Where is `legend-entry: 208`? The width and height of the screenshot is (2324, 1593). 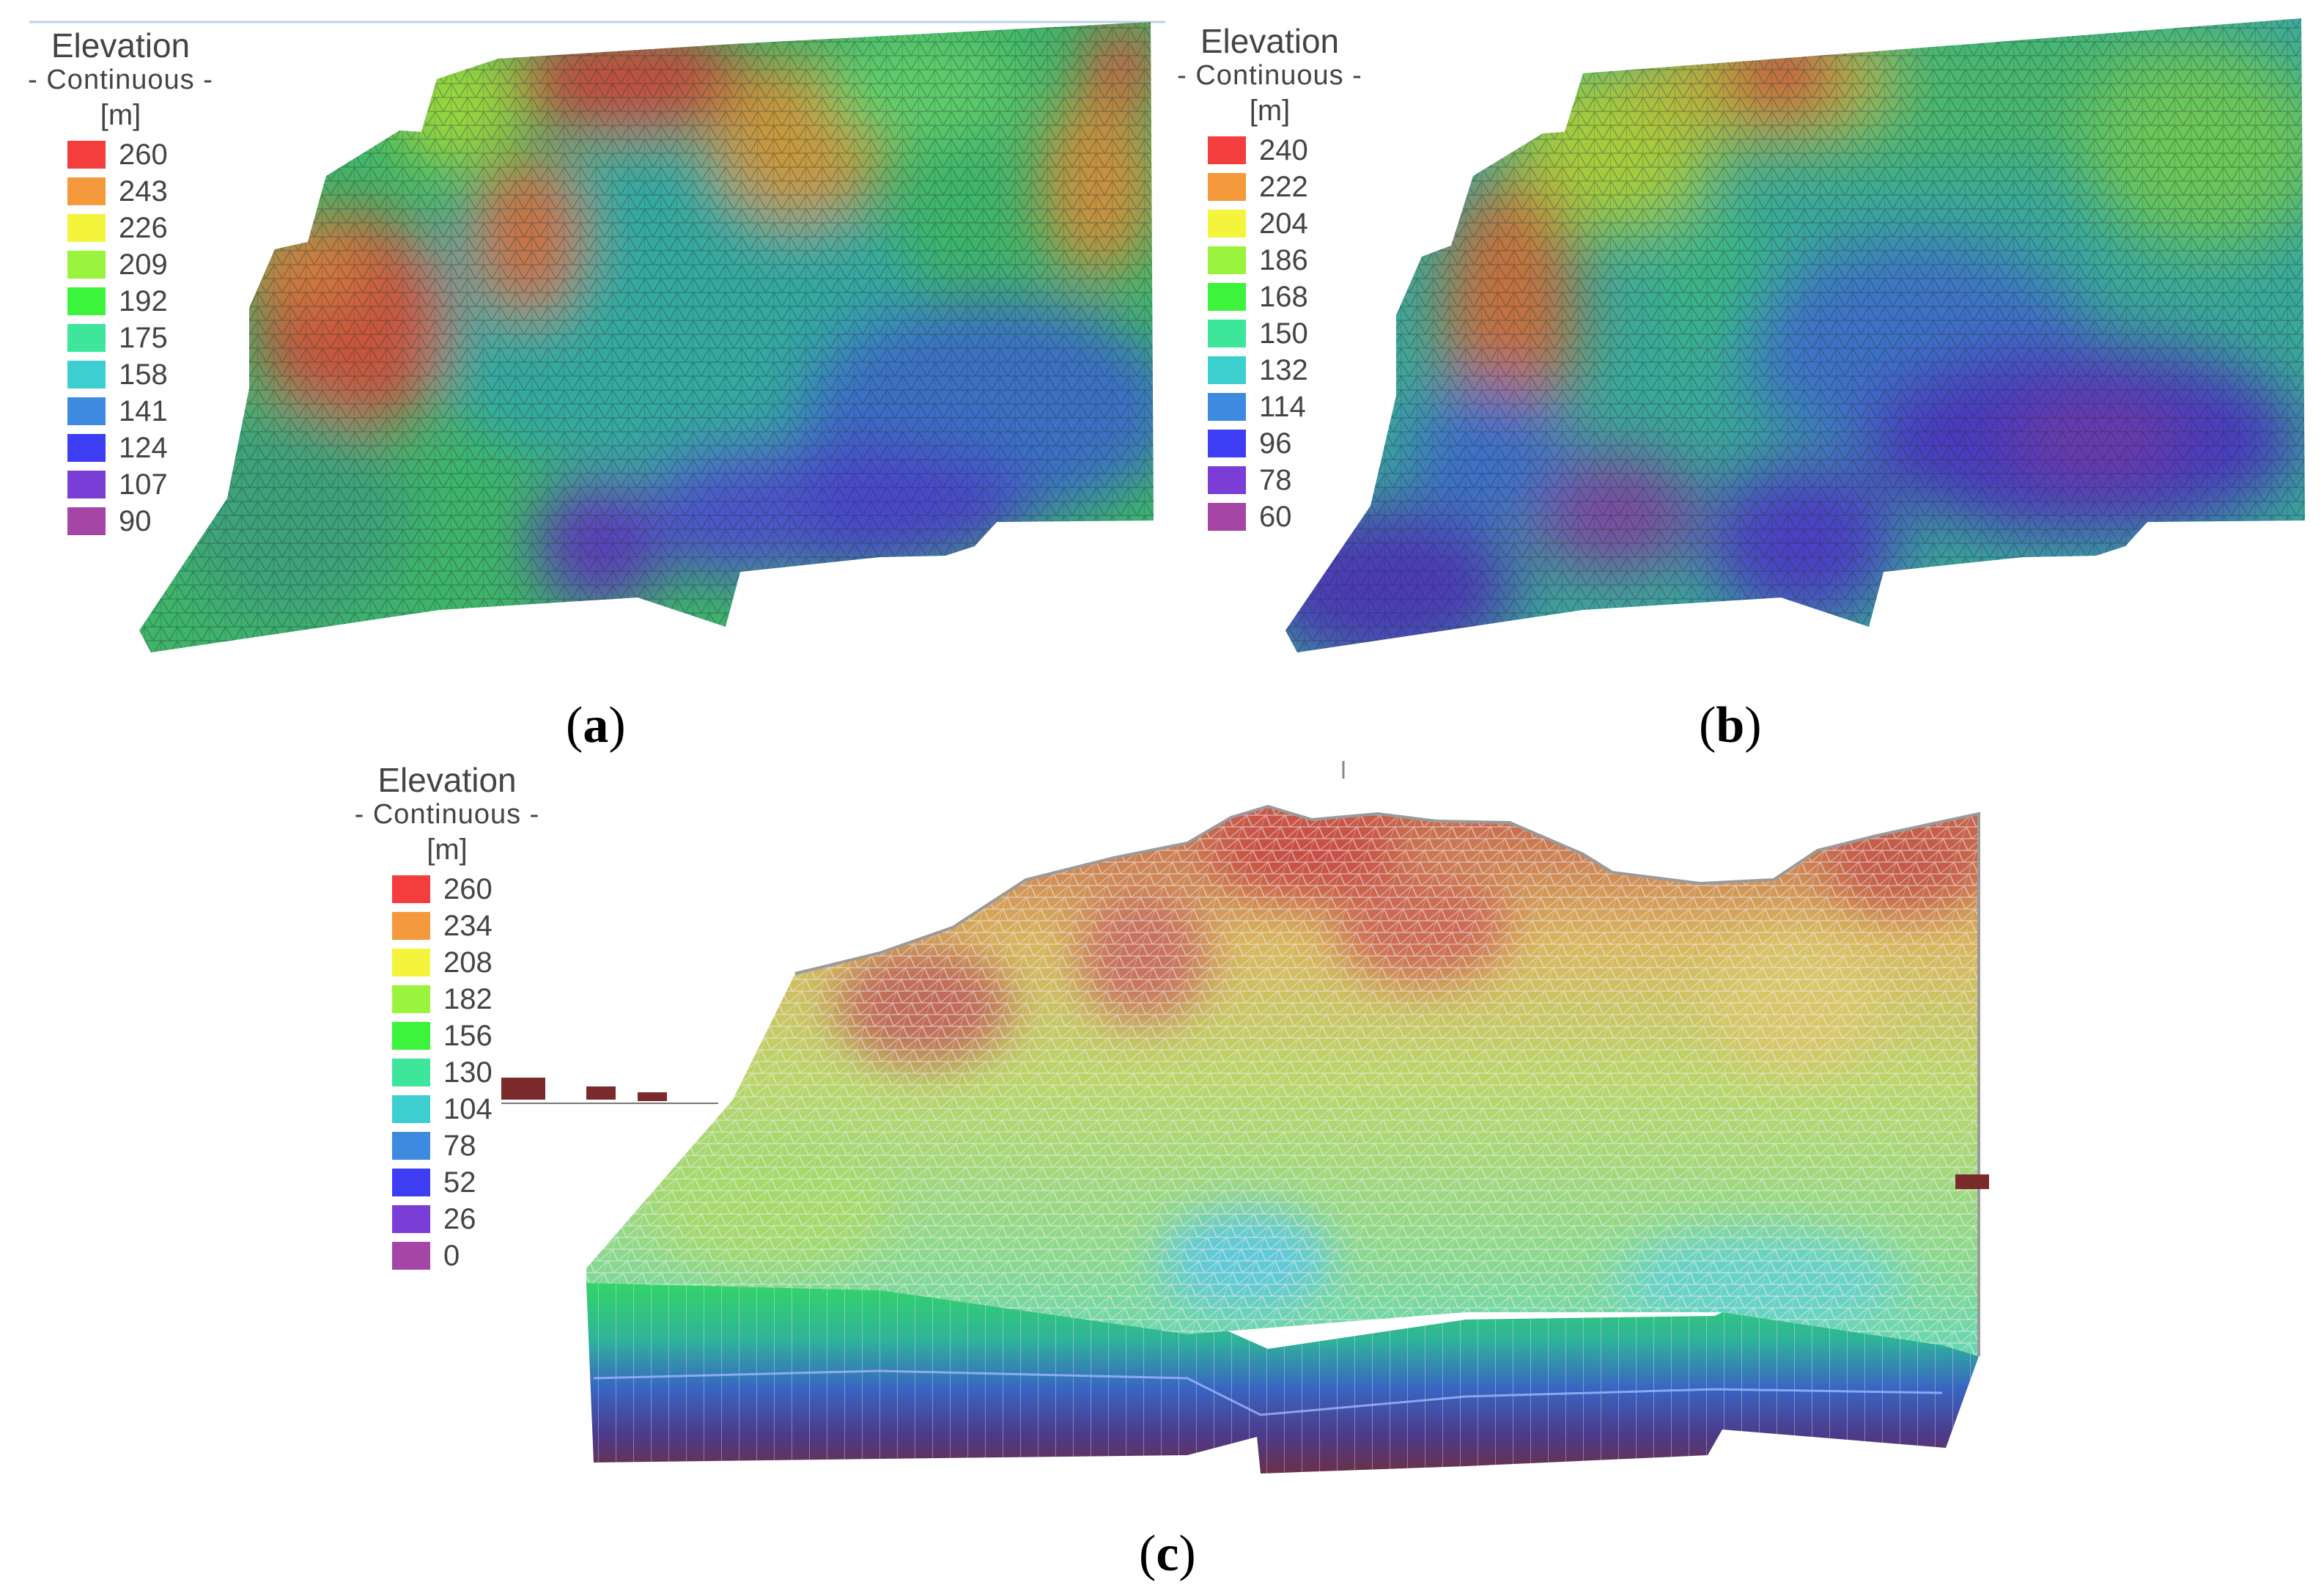 legend-entry: 208 is located at coordinates (472, 962).